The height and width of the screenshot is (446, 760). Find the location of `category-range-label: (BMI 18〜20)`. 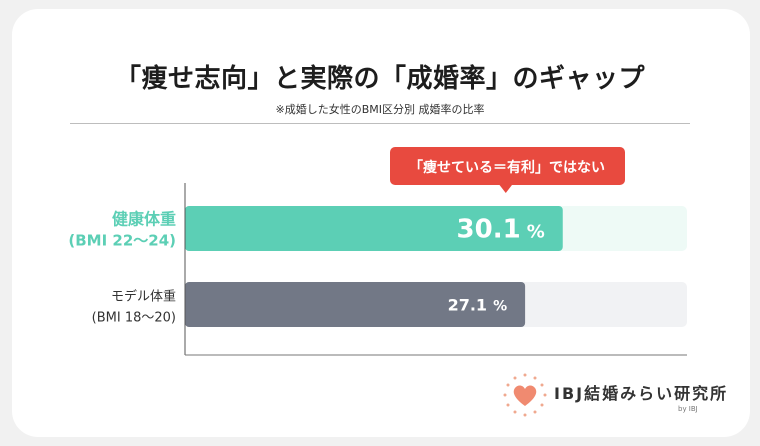

category-range-label: (BMI 18〜20) is located at coordinates (134, 318).